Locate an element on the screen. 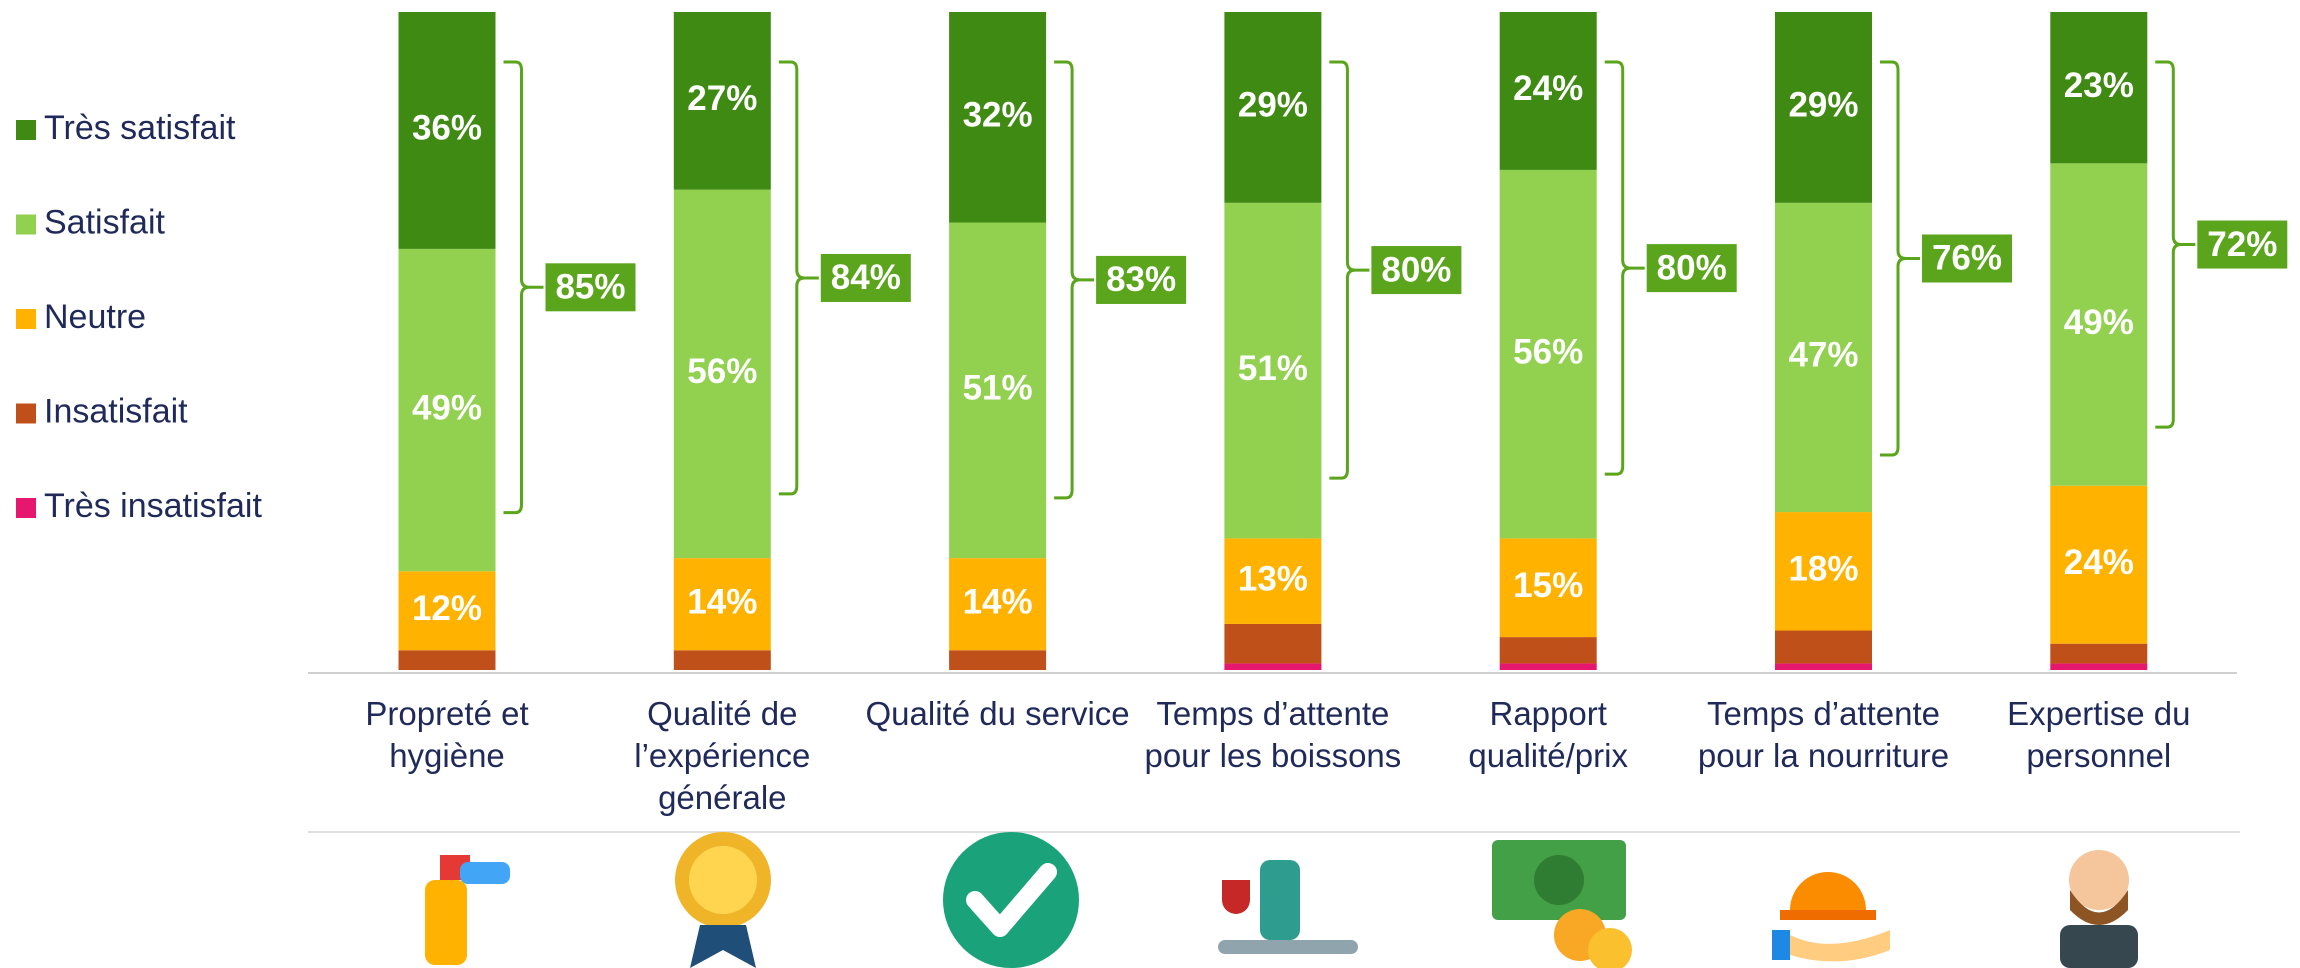  total-label: 80% is located at coordinates (1692, 267).